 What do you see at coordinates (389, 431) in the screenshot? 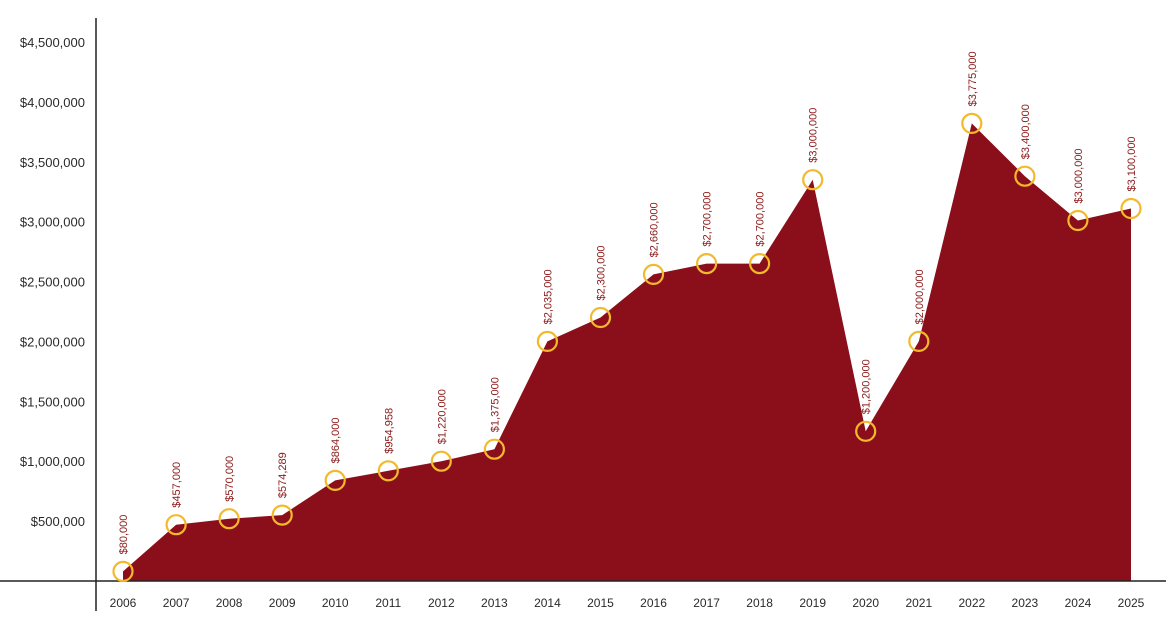
I see `data-label: $954,958` at bounding box center [389, 431].